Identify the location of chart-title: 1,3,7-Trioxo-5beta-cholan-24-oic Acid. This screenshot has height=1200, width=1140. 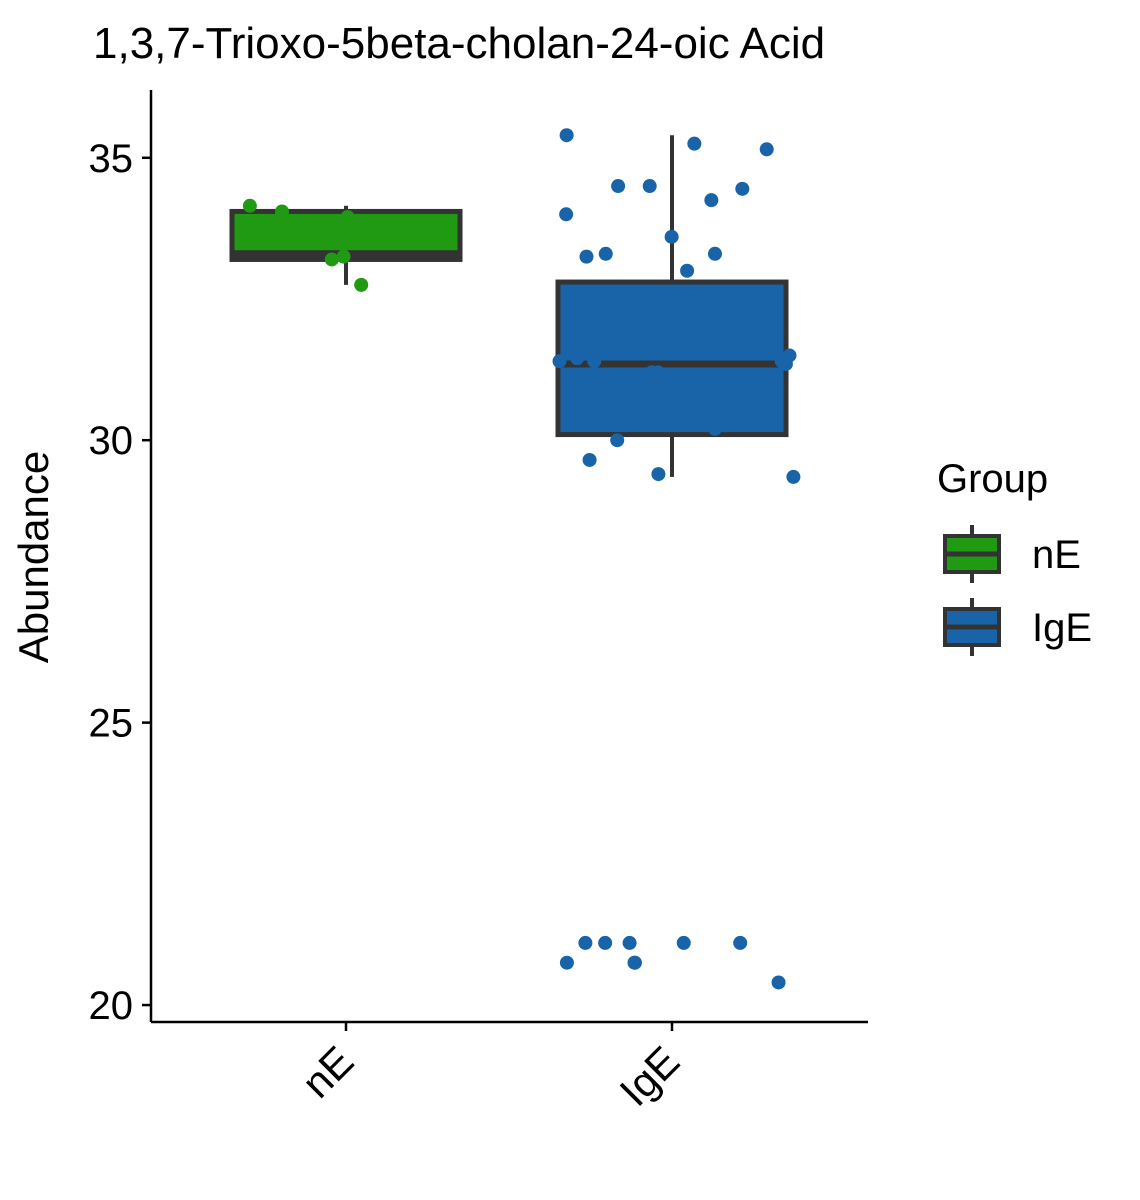
(459, 43).